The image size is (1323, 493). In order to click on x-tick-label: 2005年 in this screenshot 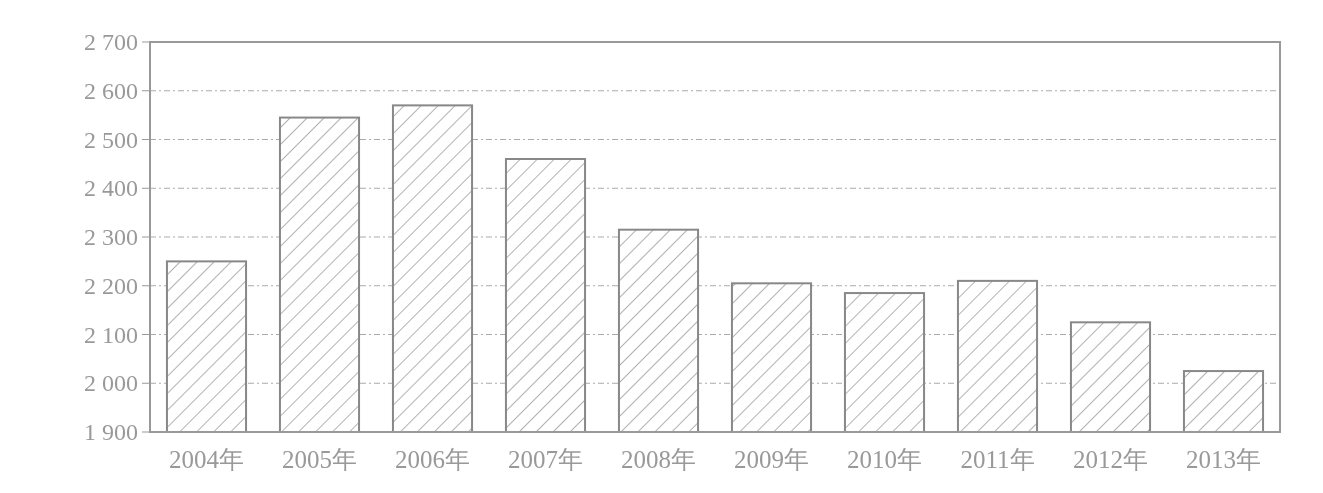, I will do `click(319, 459)`.